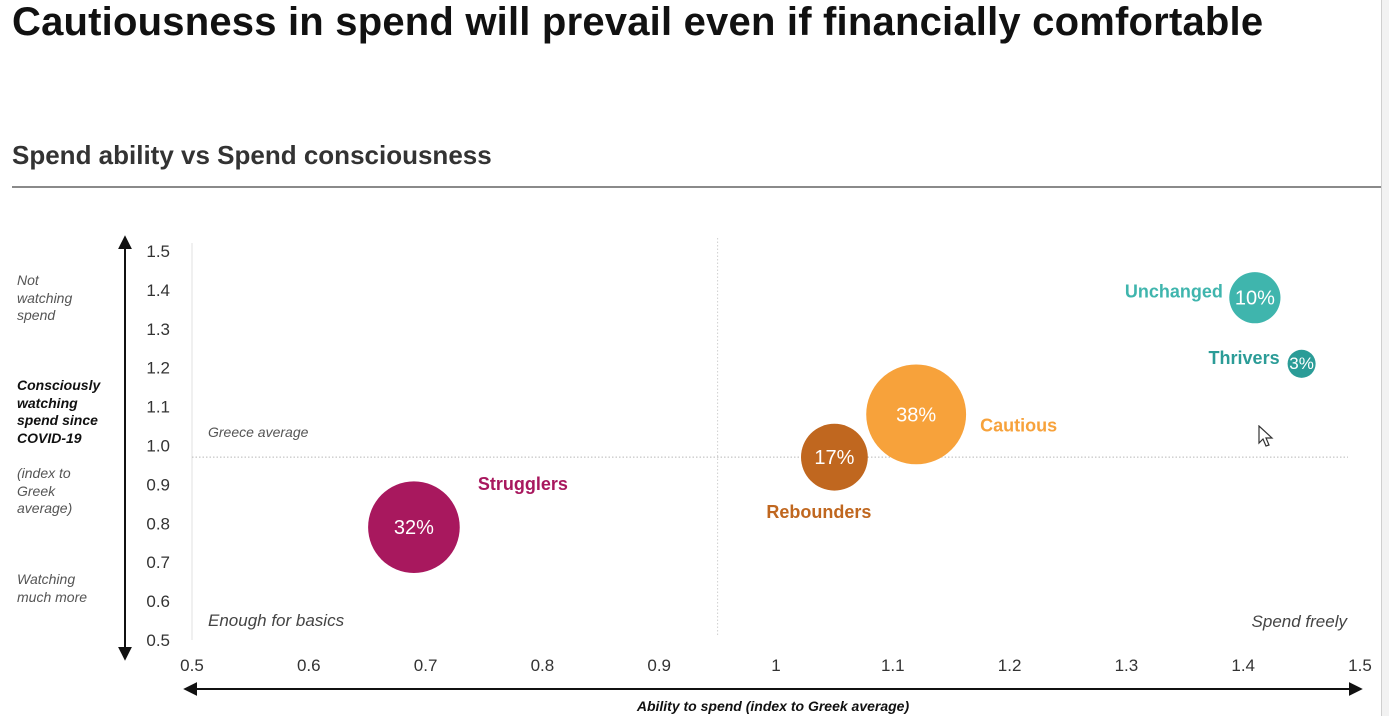 Image resolution: width=1389 pixels, height=716 pixels. I want to click on y-tick-label: 1.2, so click(158, 368).